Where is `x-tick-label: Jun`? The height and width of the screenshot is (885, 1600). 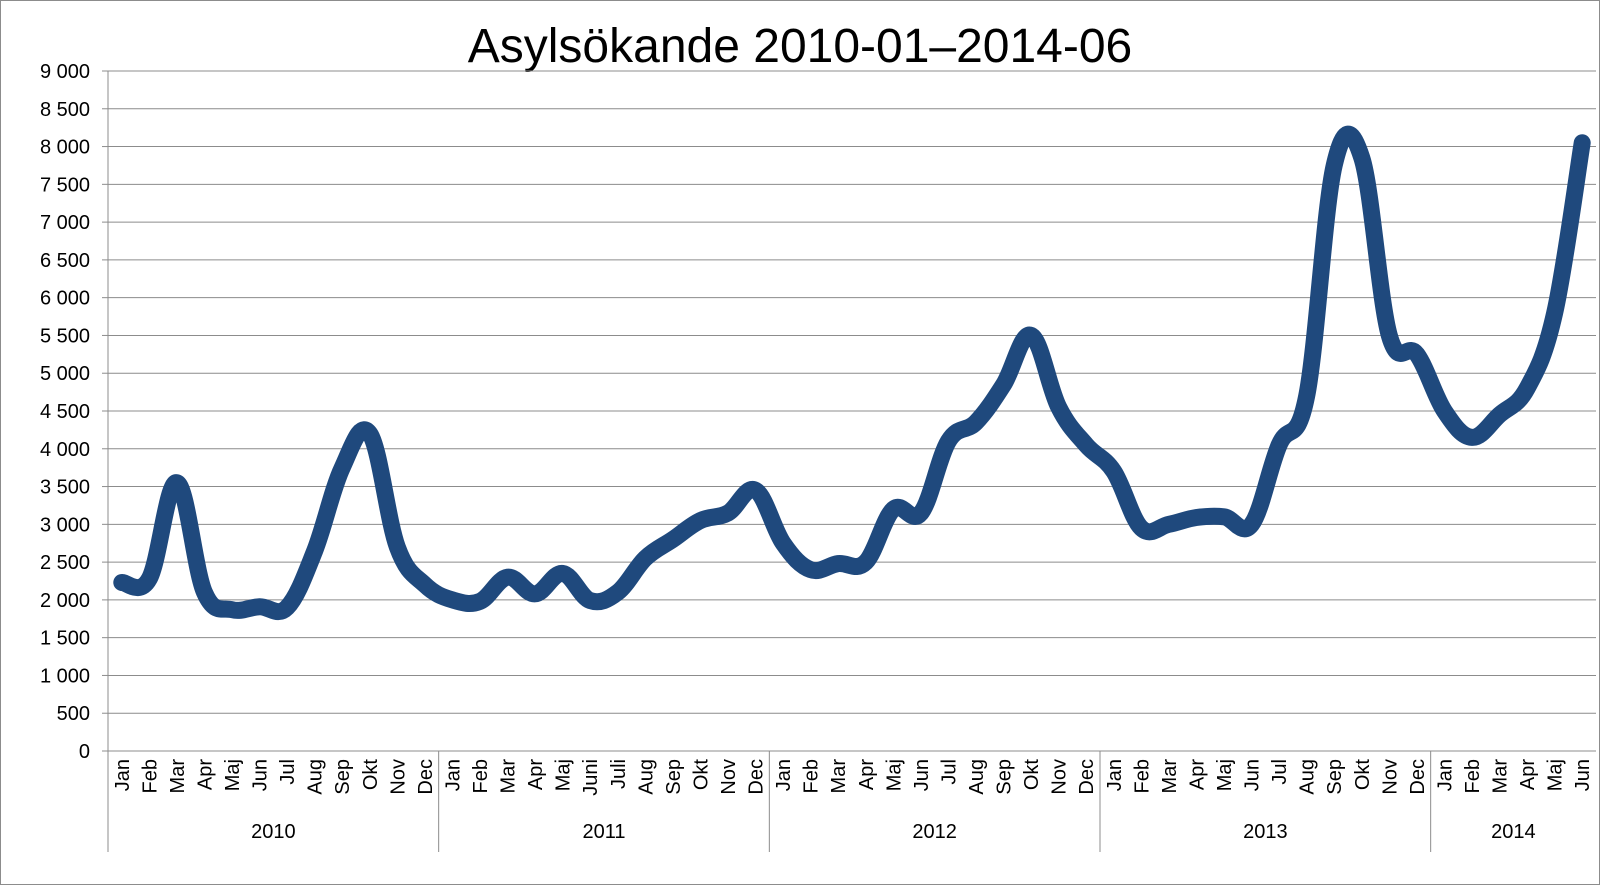 x-tick-label: Jun is located at coordinates (1583, 775).